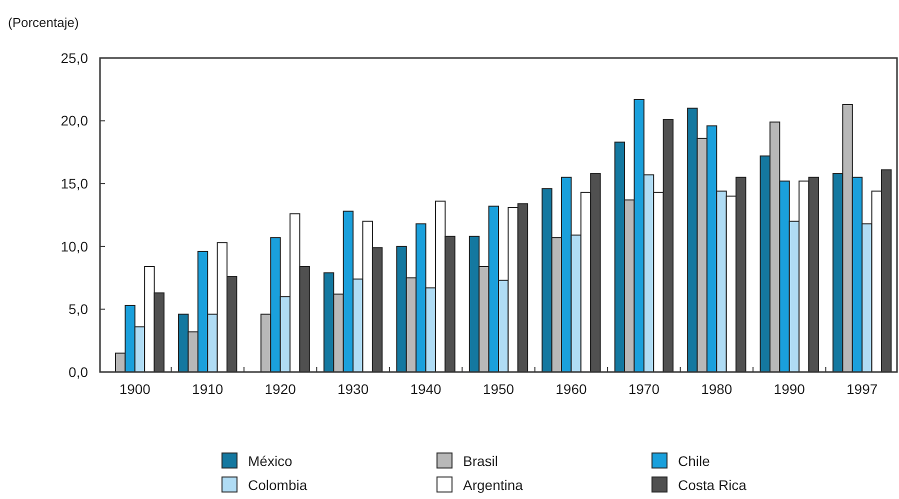 The width and height of the screenshot is (899, 499). What do you see at coordinates (694, 460) in the screenshot?
I see `legend-label: Chile` at bounding box center [694, 460].